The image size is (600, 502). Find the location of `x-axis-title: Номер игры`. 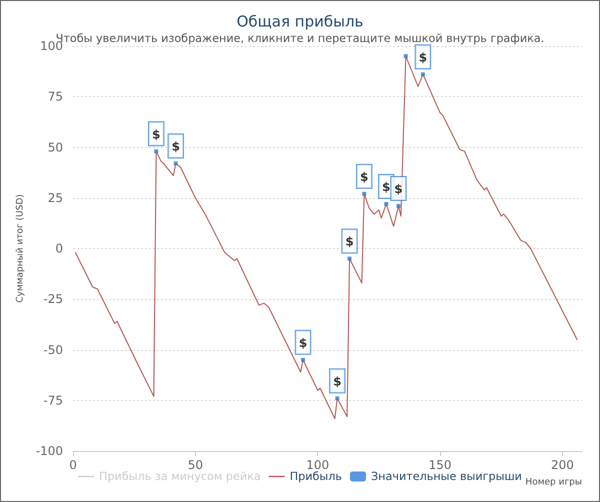

x-axis-title: Номер игры is located at coordinates (553, 483).